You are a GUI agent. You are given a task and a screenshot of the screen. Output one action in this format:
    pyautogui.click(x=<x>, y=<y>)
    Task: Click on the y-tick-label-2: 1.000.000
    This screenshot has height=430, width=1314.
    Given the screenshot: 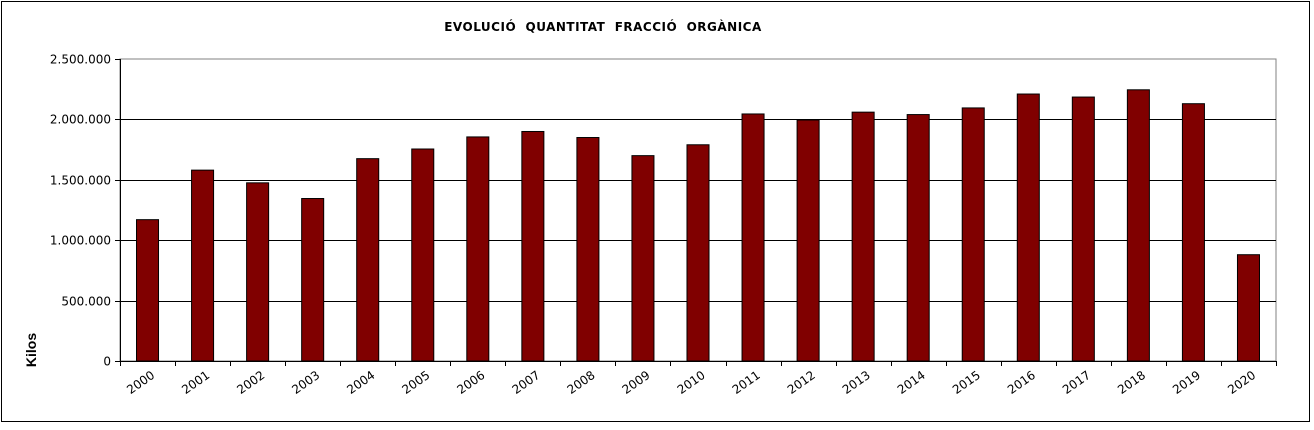 What is the action you would take?
    pyautogui.click(x=80, y=241)
    